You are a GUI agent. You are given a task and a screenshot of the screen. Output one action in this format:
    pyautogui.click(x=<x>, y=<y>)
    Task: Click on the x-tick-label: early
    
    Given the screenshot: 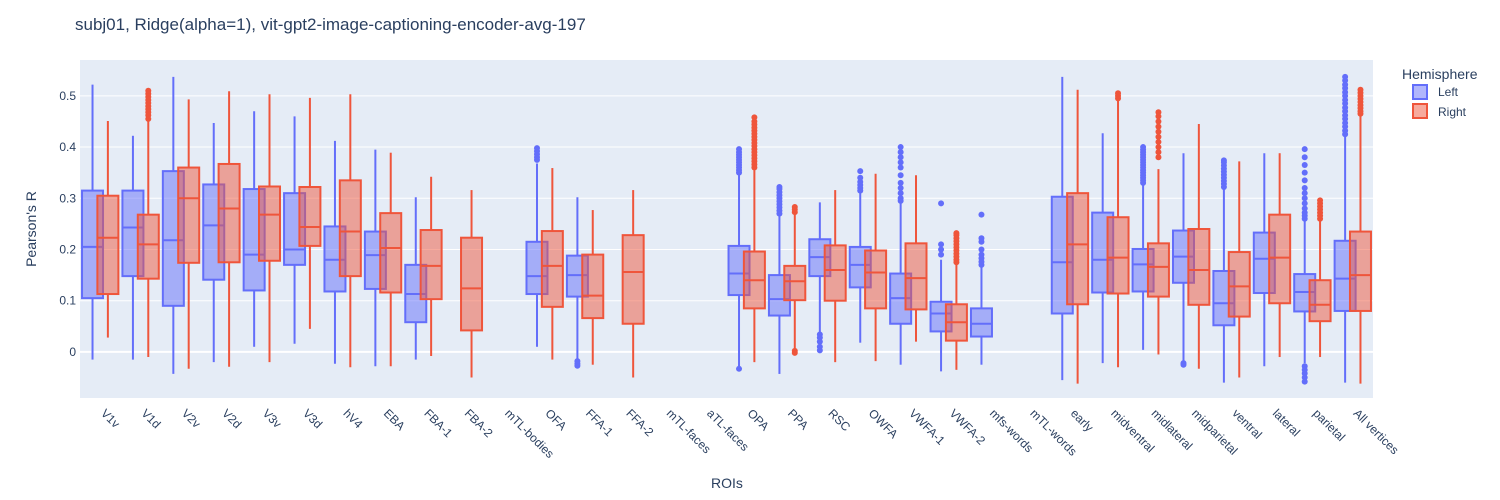 What is the action you would take?
    pyautogui.click(x=1082, y=420)
    